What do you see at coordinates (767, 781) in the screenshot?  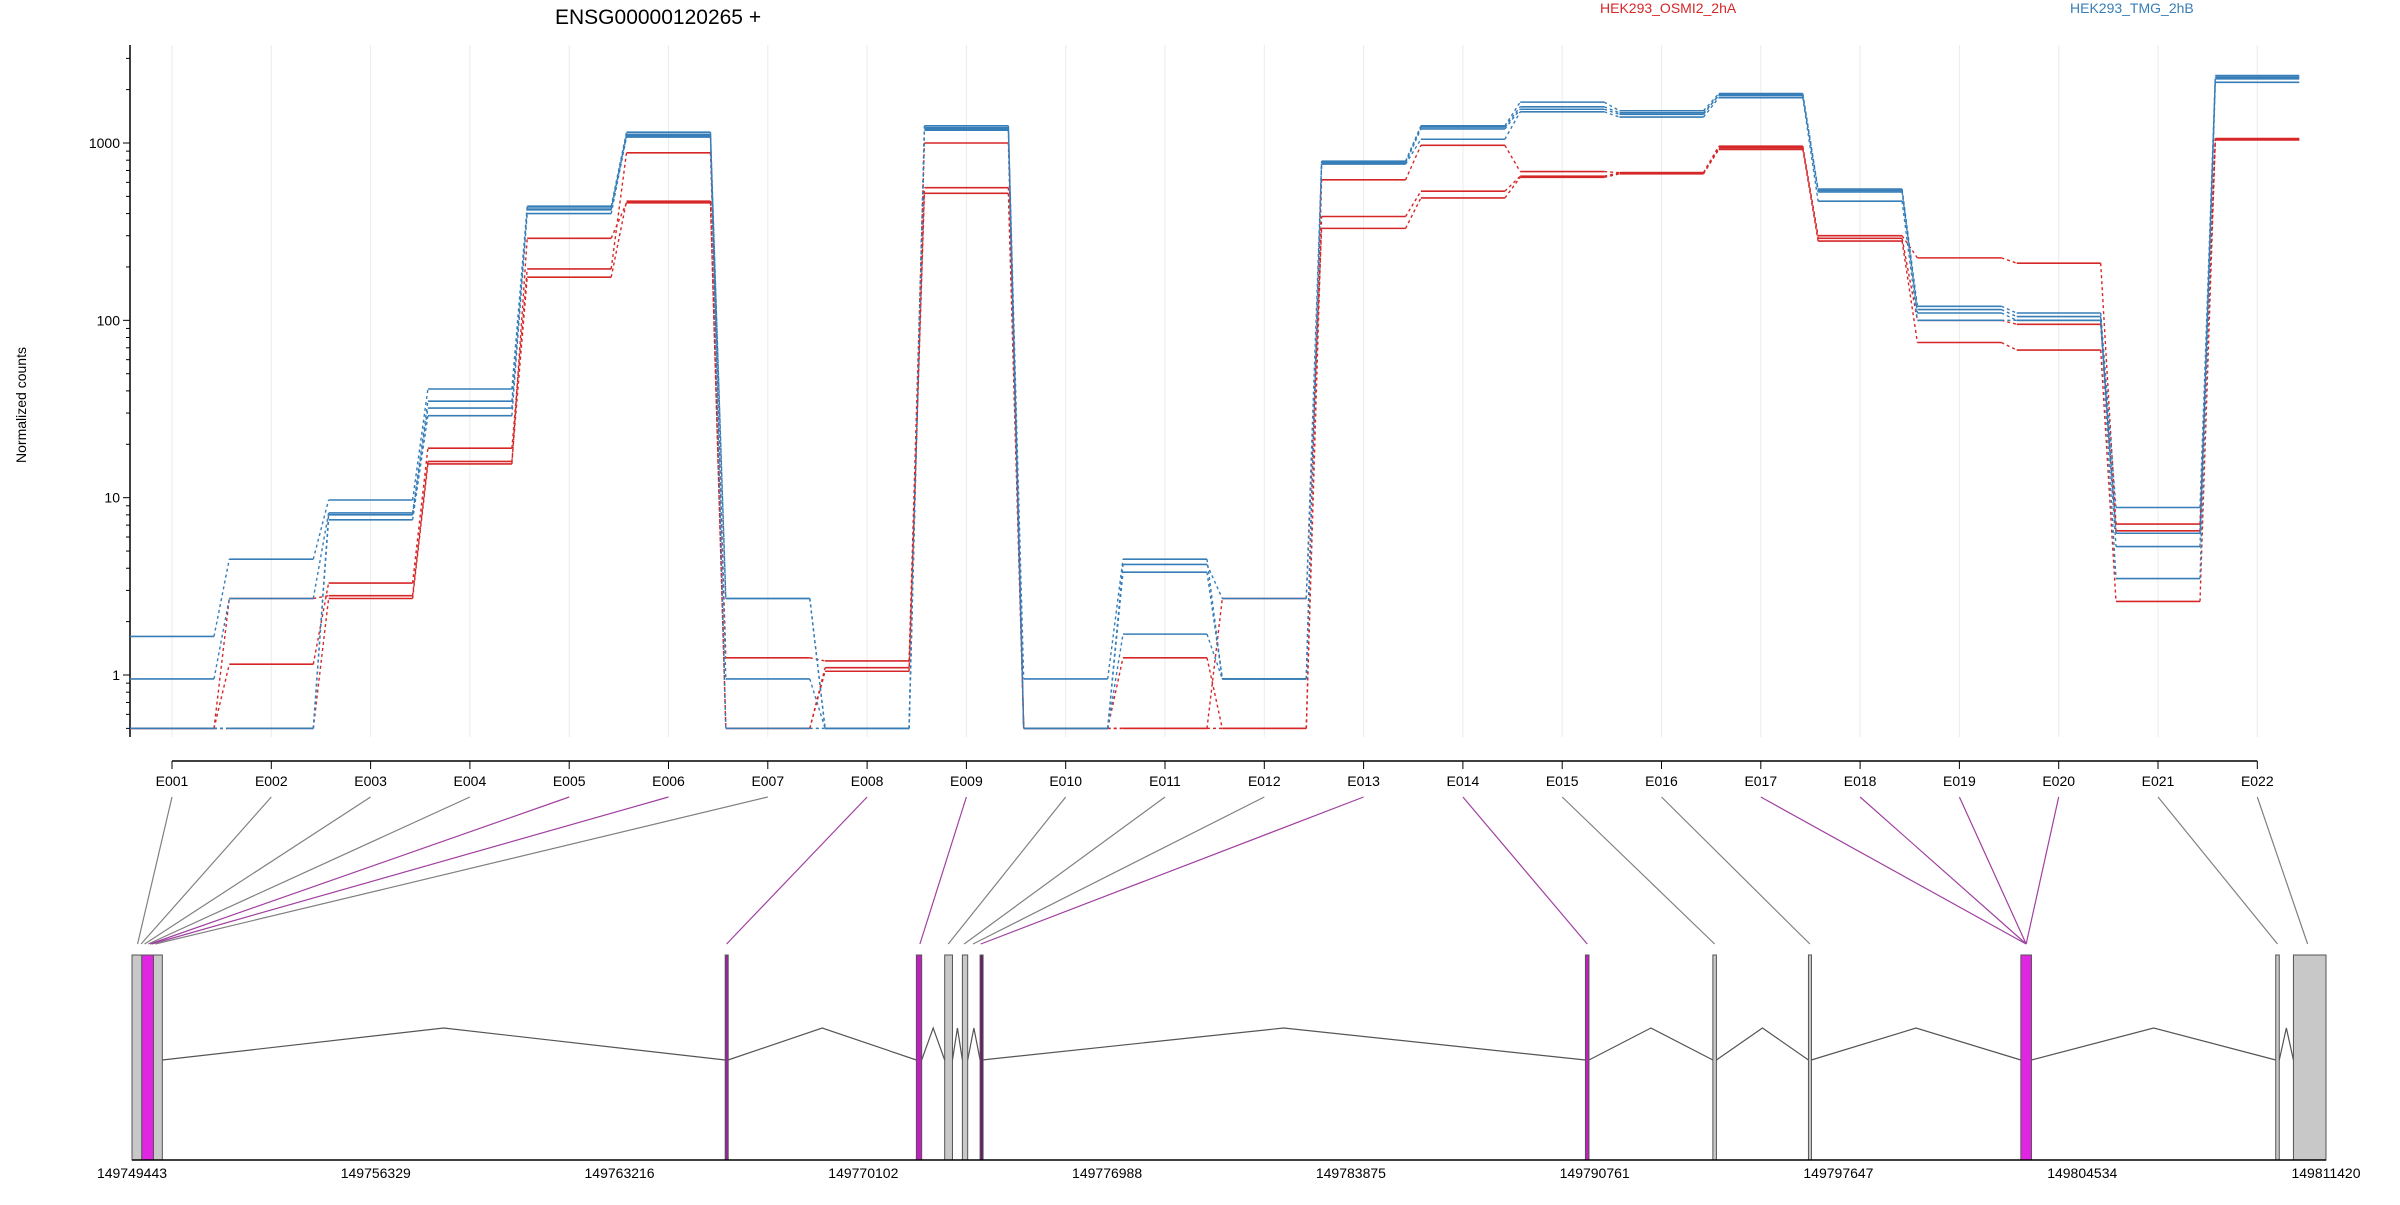 I see `x-tick-label: E007` at bounding box center [767, 781].